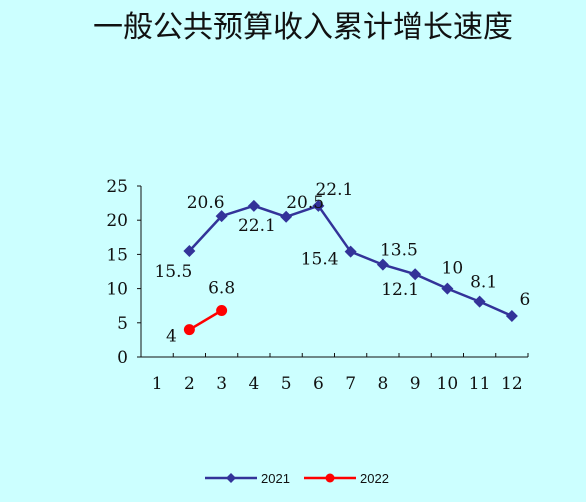 This screenshot has width=586, height=502. What do you see at coordinates (205, 320) in the screenshot?
I see `series-line-2022` at bounding box center [205, 320].